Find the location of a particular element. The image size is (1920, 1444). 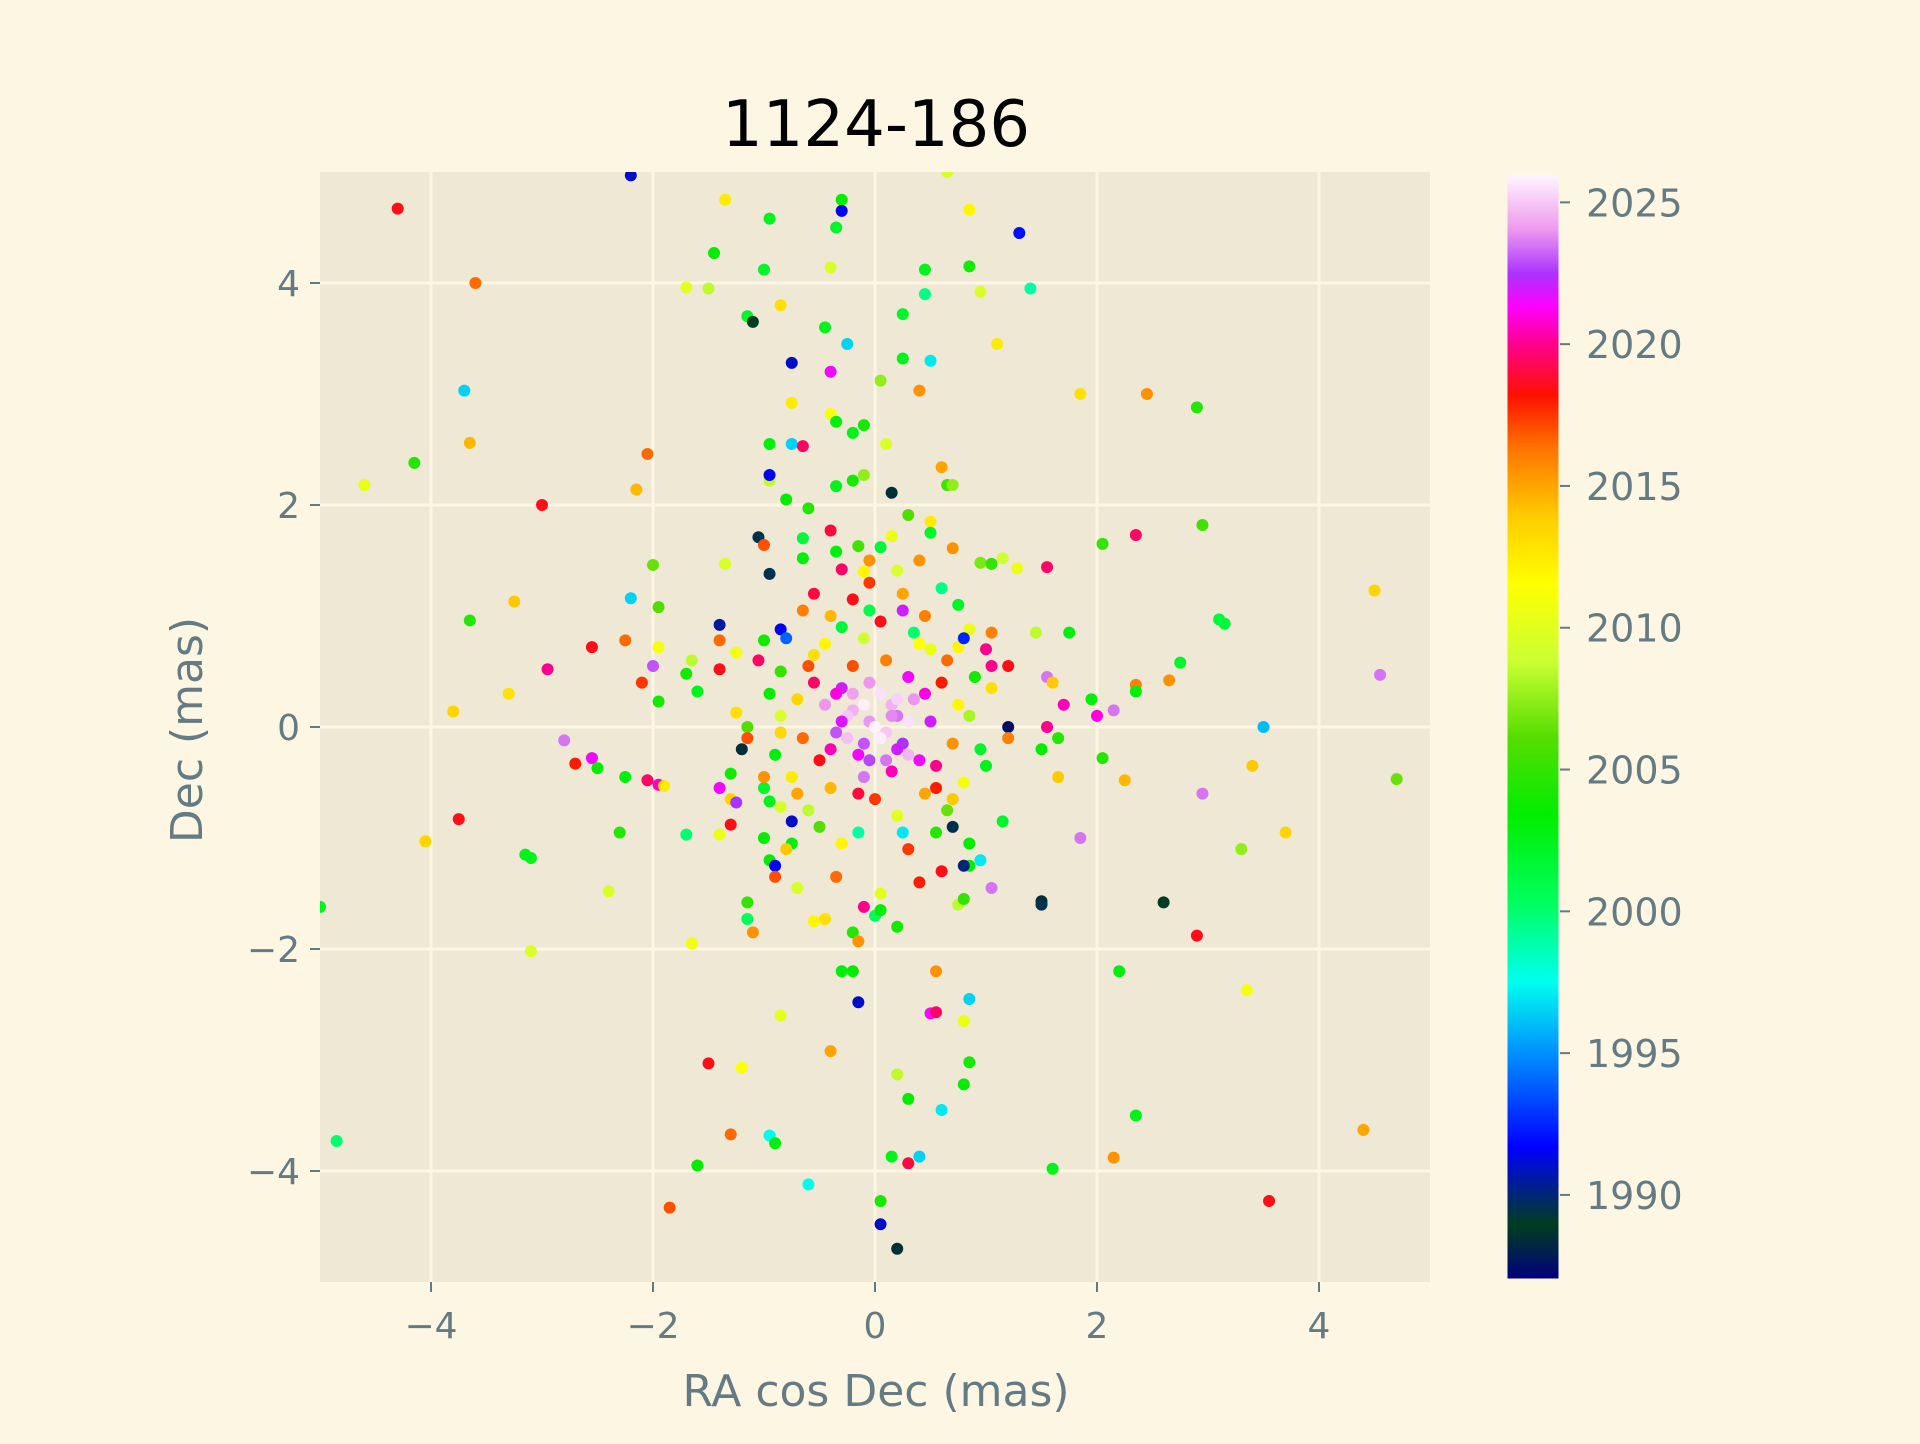

x-tick-label: 0 is located at coordinates (875, 1326).